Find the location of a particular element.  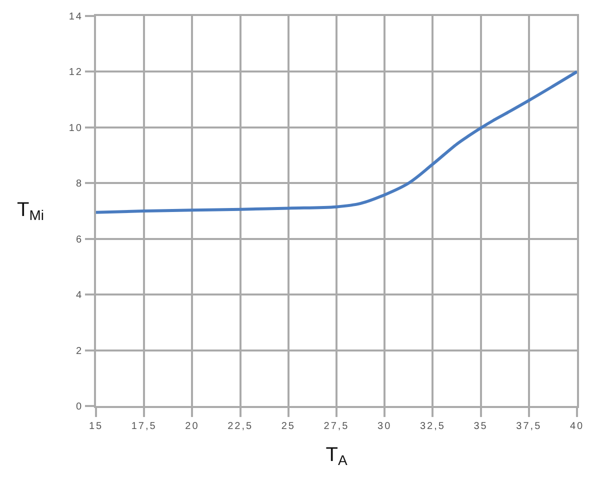

y-tick-label: 10 is located at coordinates (75, 128).